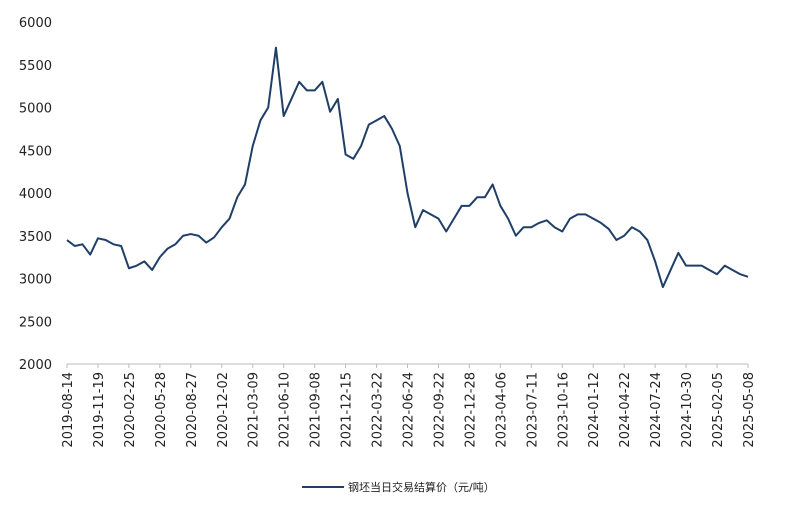 The height and width of the screenshot is (511, 789). I want to click on x-tick-label: 2019-11-19, so click(99, 410).